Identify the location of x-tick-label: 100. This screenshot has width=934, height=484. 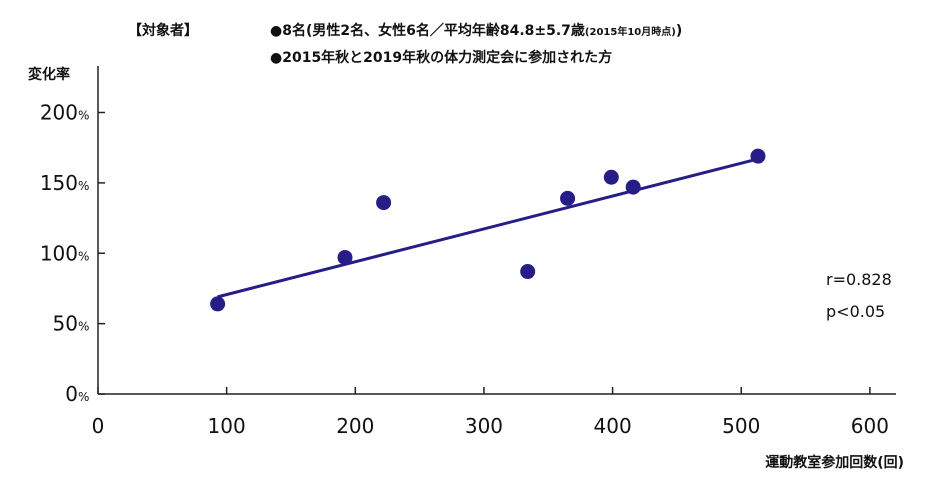
(227, 426).